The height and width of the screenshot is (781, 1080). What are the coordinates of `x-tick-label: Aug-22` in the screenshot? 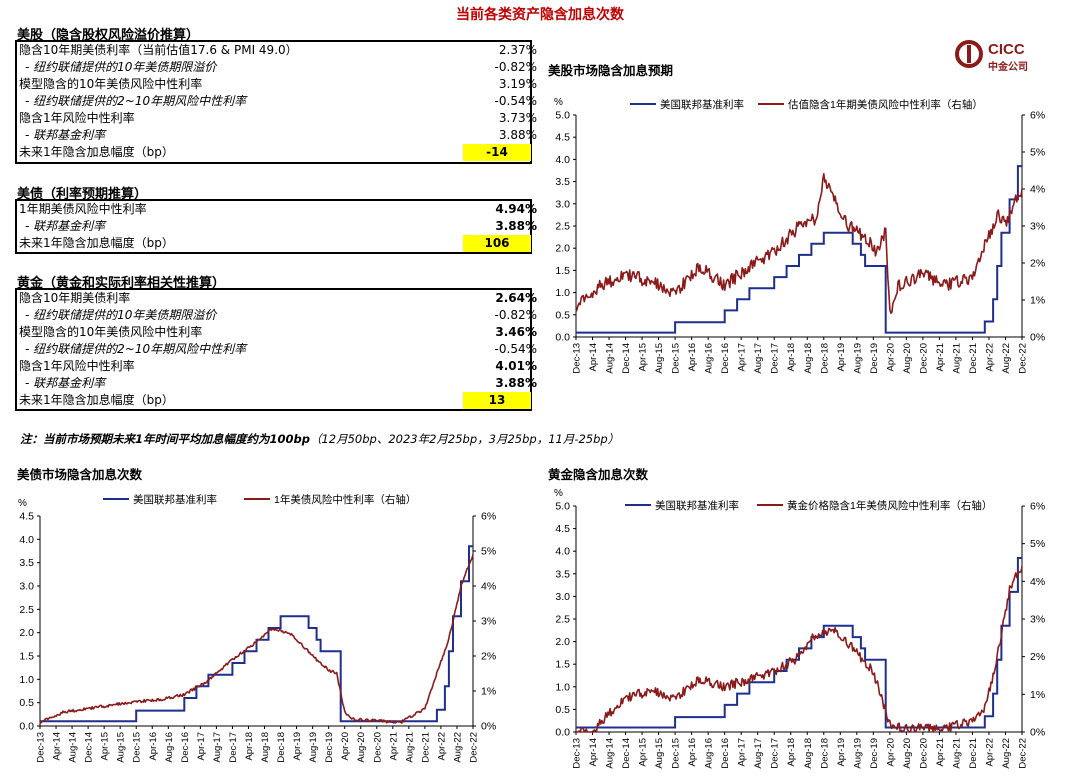 It's located at (1006, 358).